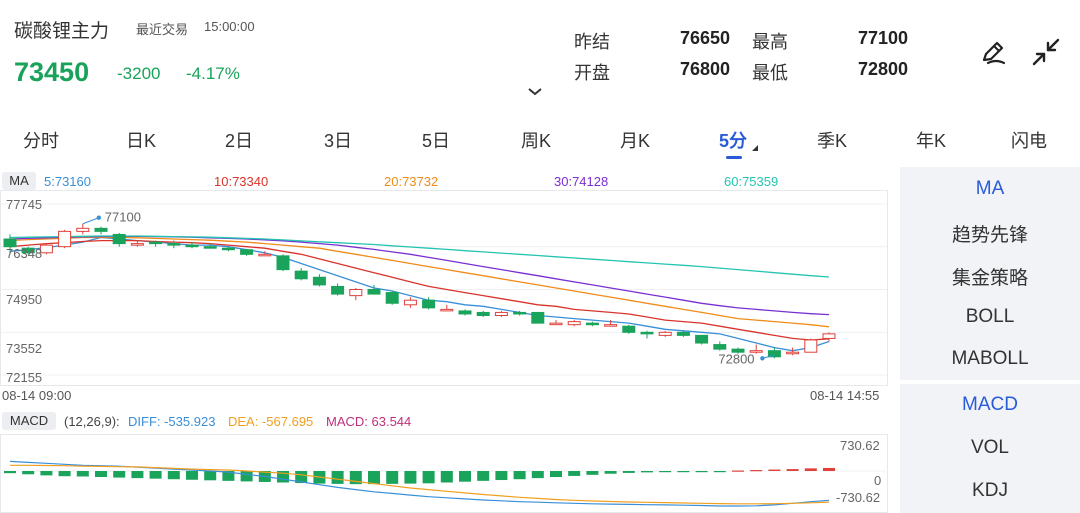 This screenshot has width=1080, height=513. Describe the element at coordinates (990, 404) in the screenshot. I see `indicator-macd: MACD` at that location.